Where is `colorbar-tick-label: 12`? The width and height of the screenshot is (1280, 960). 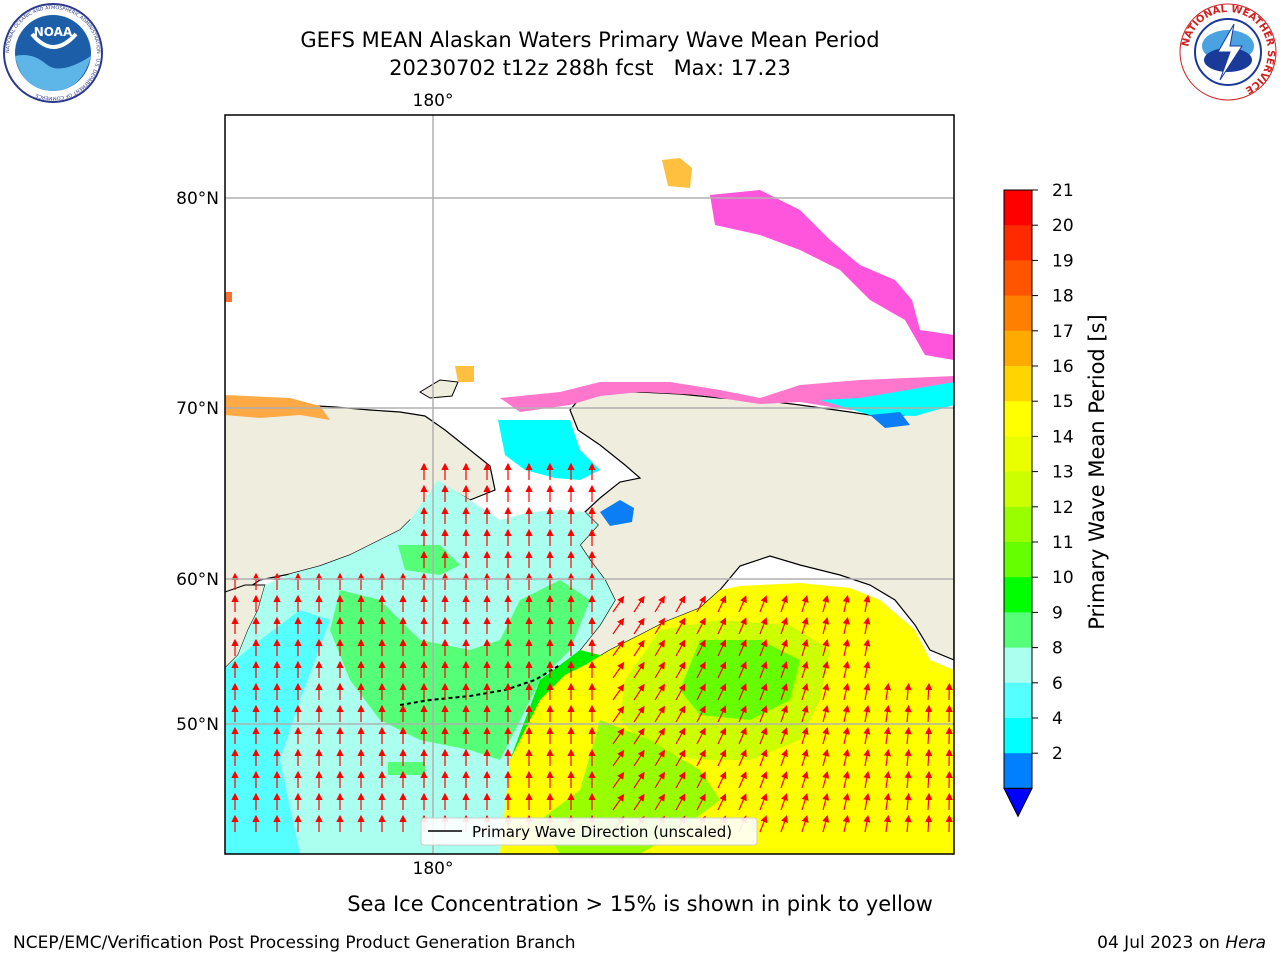
colorbar-tick-label: 12 is located at coordinates (1063, 508).